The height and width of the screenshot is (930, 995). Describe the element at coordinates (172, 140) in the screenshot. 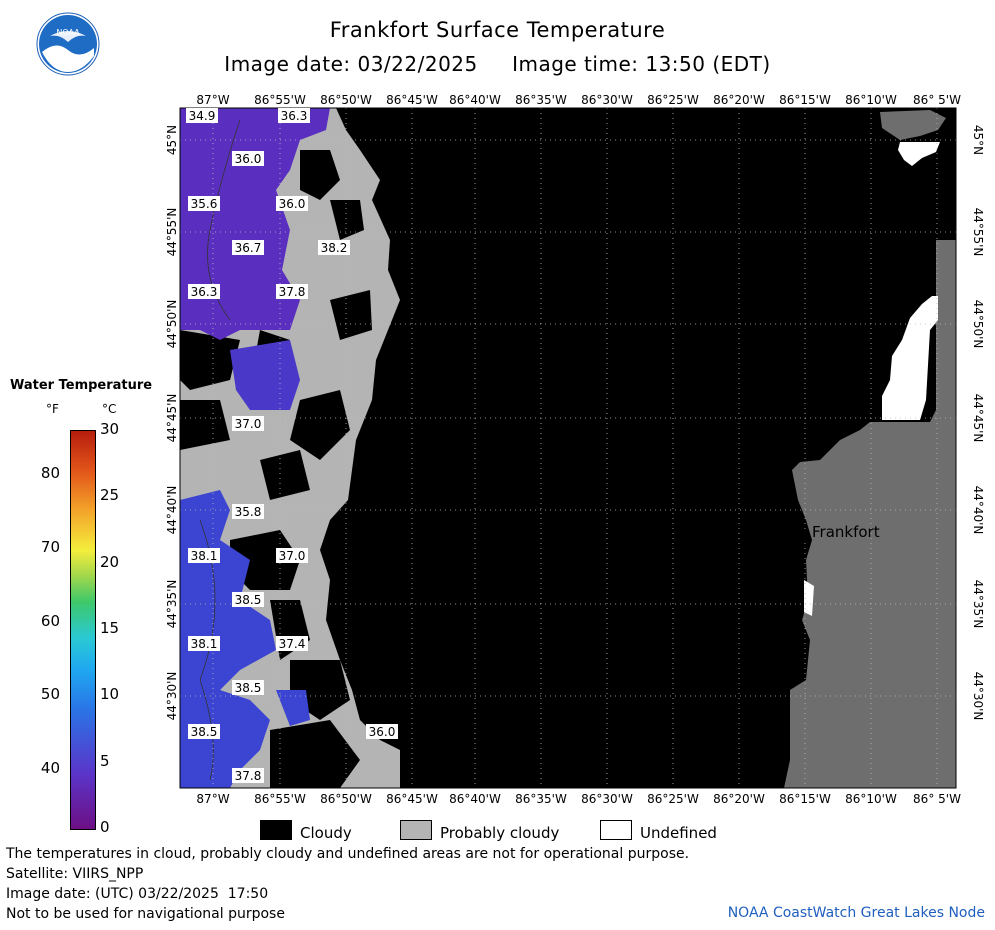

I see `latitude-label: 45°N` at that location.